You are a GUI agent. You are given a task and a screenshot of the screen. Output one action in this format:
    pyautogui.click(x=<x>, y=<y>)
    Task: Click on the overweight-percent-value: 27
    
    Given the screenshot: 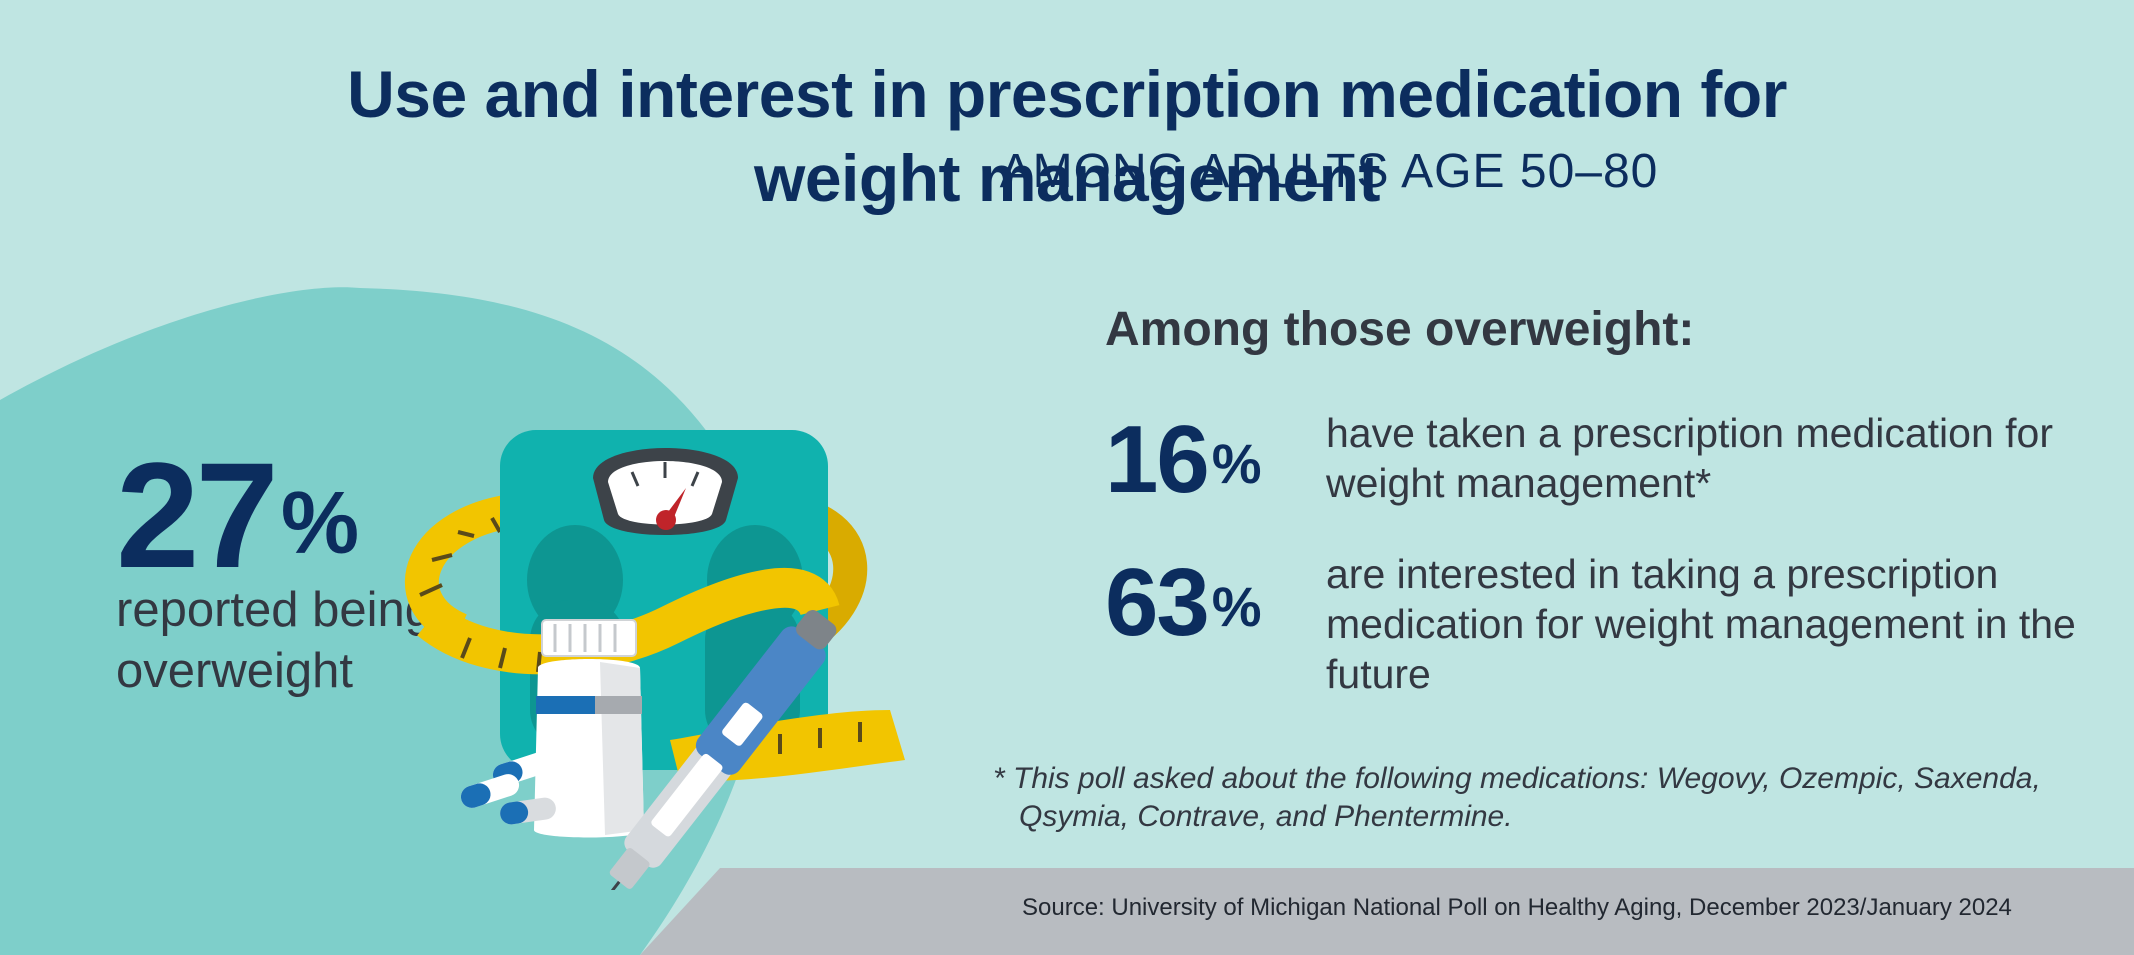 What is the action you would take?
    pyautogui.click(x=197, y=515)
    